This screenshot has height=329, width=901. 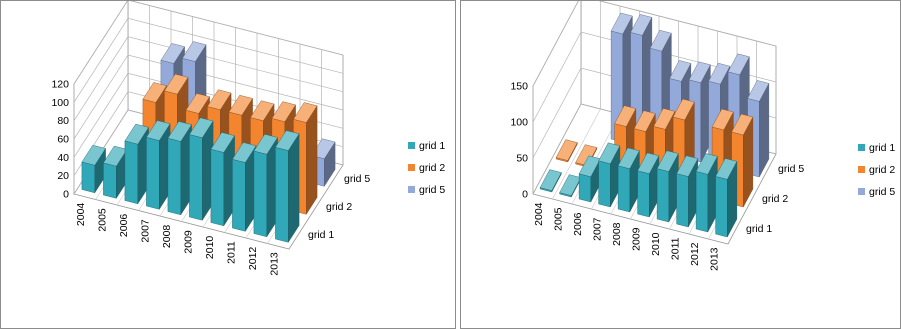 What do you see at coordinates (522, 159) in the screenshot?
I see `y-tick-label: 50` at bounding box center [522, 159].